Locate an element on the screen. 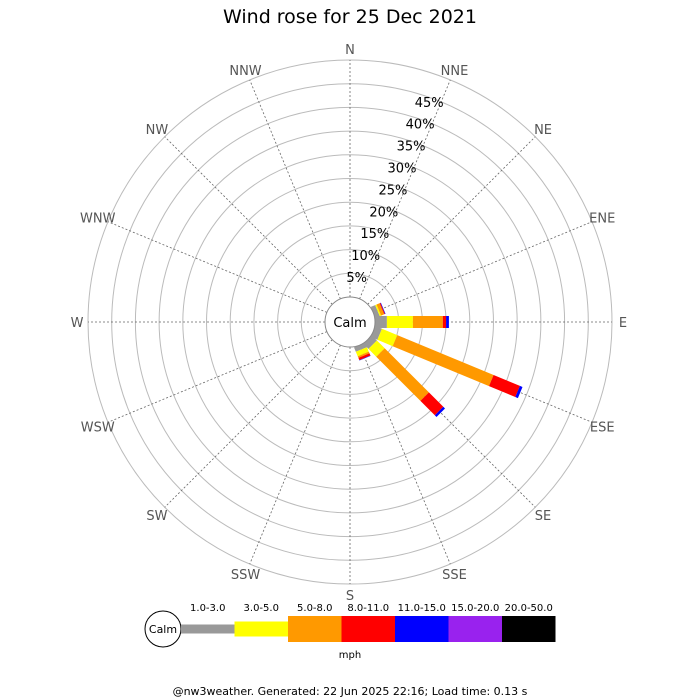 The image size is (700, 700). spoke-ssw is located at coordinates (295, 454).